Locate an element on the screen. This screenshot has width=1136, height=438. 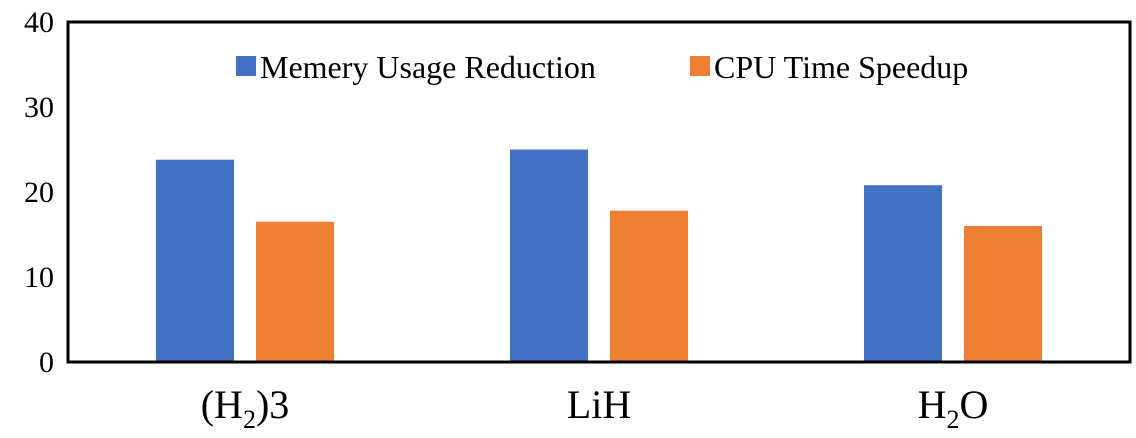
x-tick-label-text: LiH is located at coordinates (599, 404).